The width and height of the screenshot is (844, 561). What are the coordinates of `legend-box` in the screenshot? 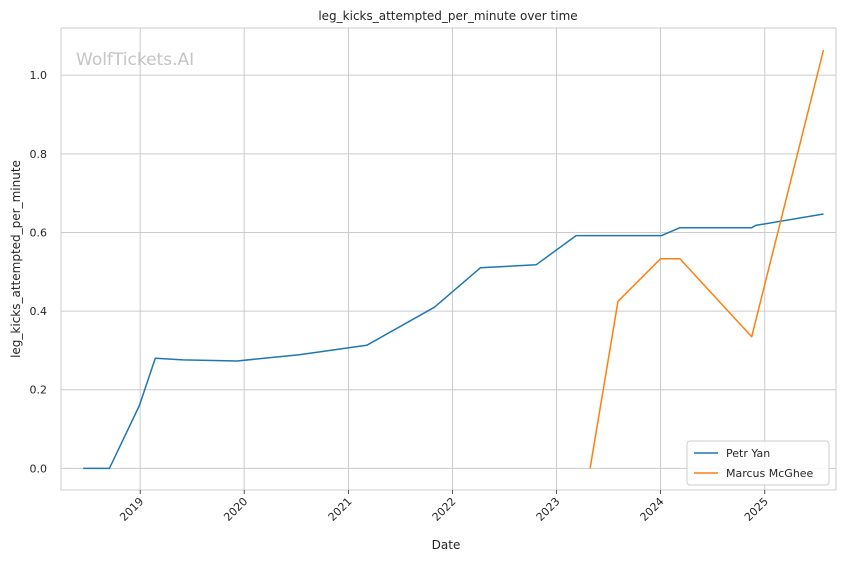 It's located at (758, 463).